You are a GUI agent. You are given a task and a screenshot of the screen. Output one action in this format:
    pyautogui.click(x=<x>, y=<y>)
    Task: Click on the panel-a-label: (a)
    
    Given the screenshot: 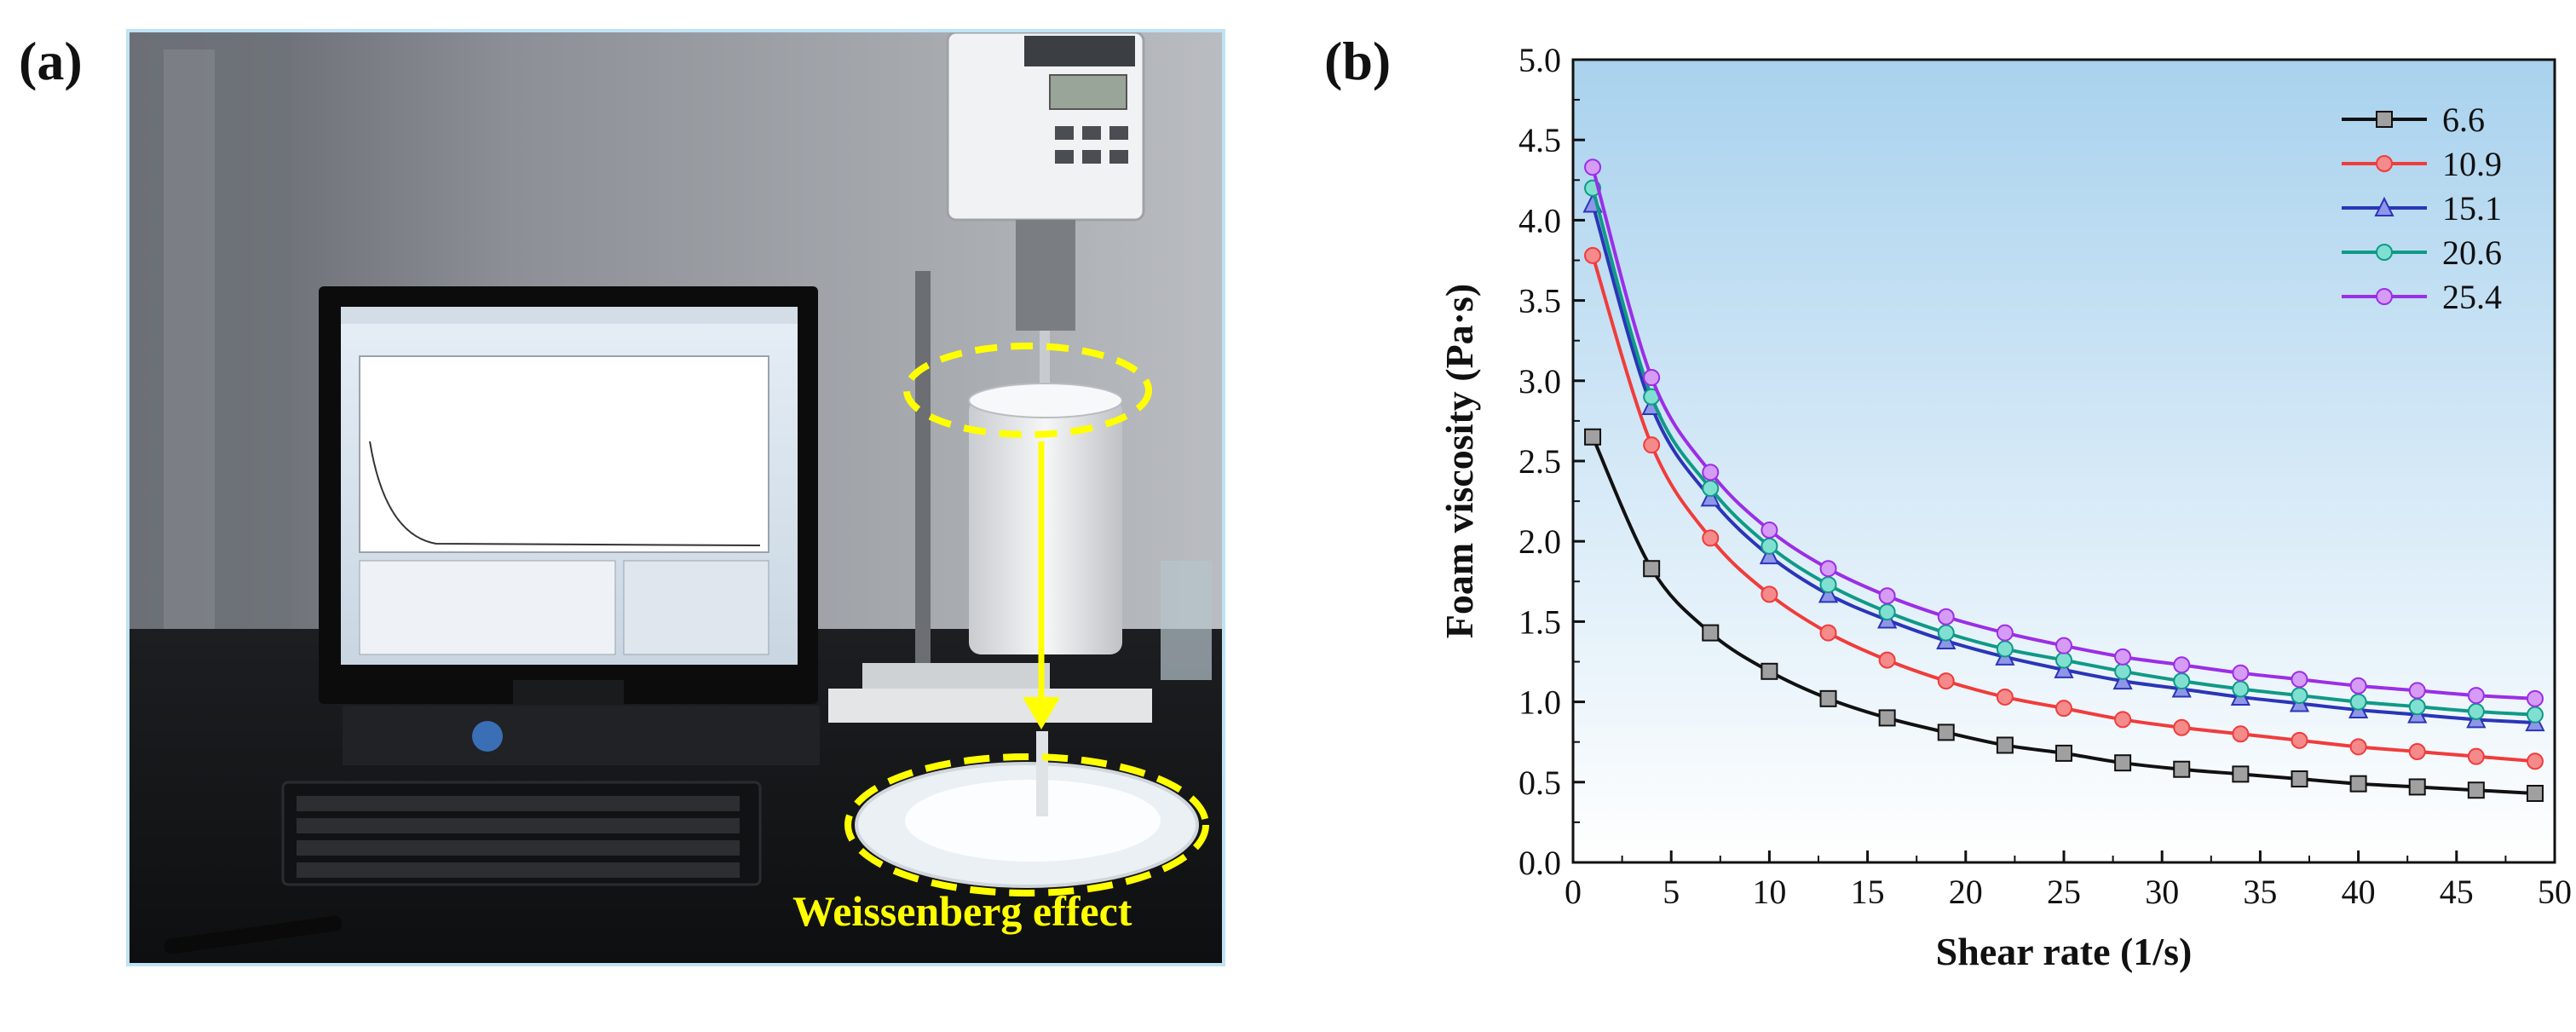 What is the action you would take?
    pyautogui.click(x=51, y=61)
    